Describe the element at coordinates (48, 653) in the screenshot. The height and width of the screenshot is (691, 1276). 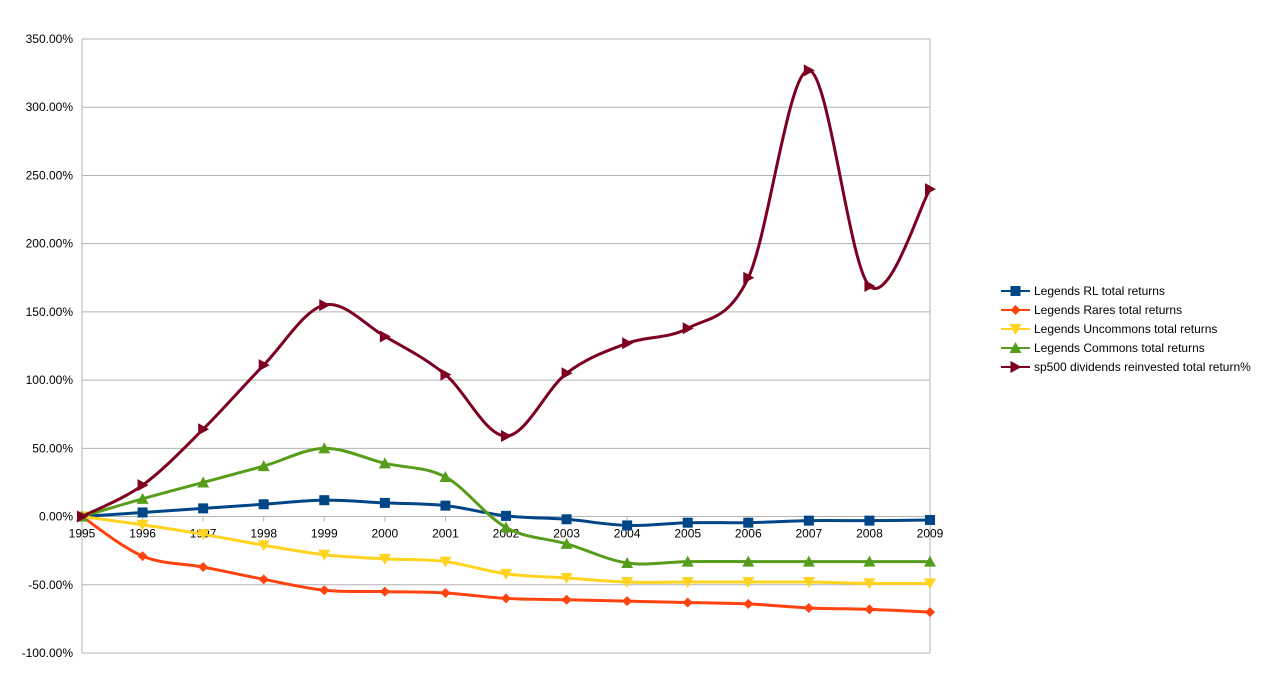
I see `y-tick-label: -100.00%` at that location.